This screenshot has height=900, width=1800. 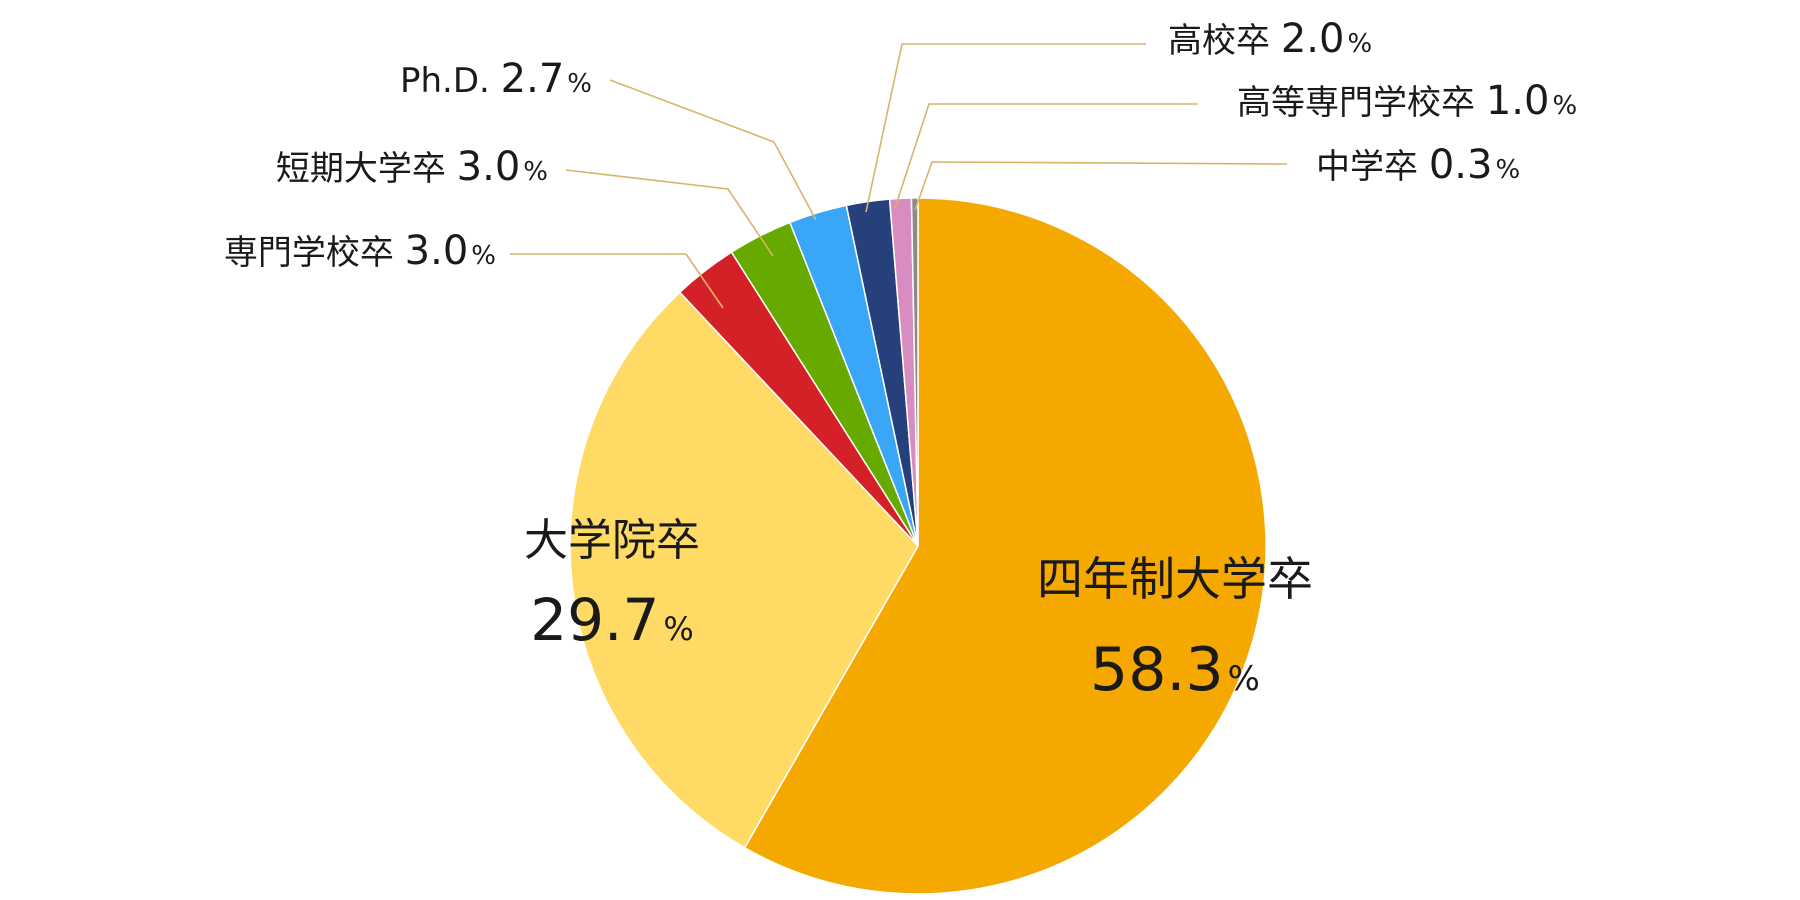 I want to click on slice-label-value: 1.0, so click(x=1518, y=101).